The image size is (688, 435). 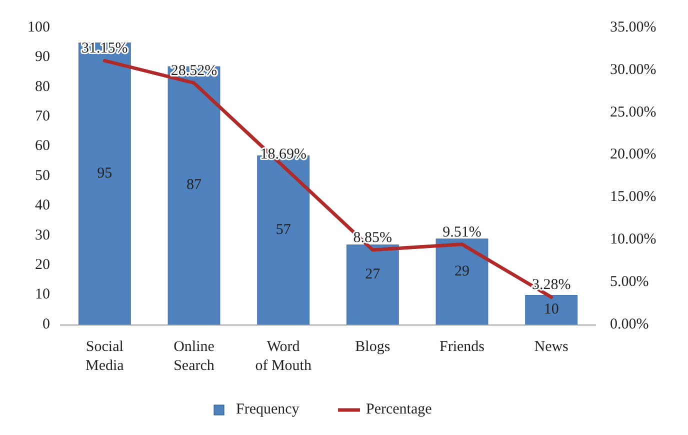 I want to click on y2-tick-label: 5.00%, so click(x=629, y=282).